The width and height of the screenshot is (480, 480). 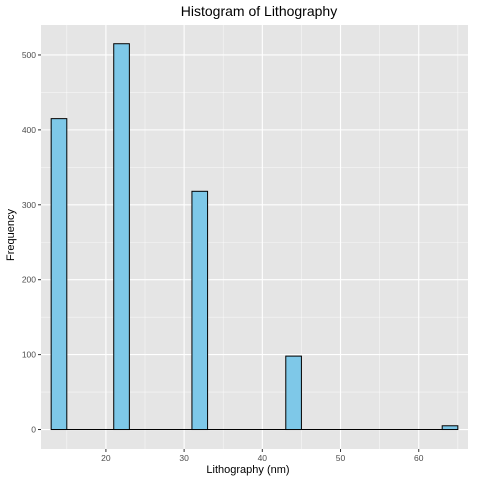 I want to click on y-tick-label: 100, so click(x=29, y=355).